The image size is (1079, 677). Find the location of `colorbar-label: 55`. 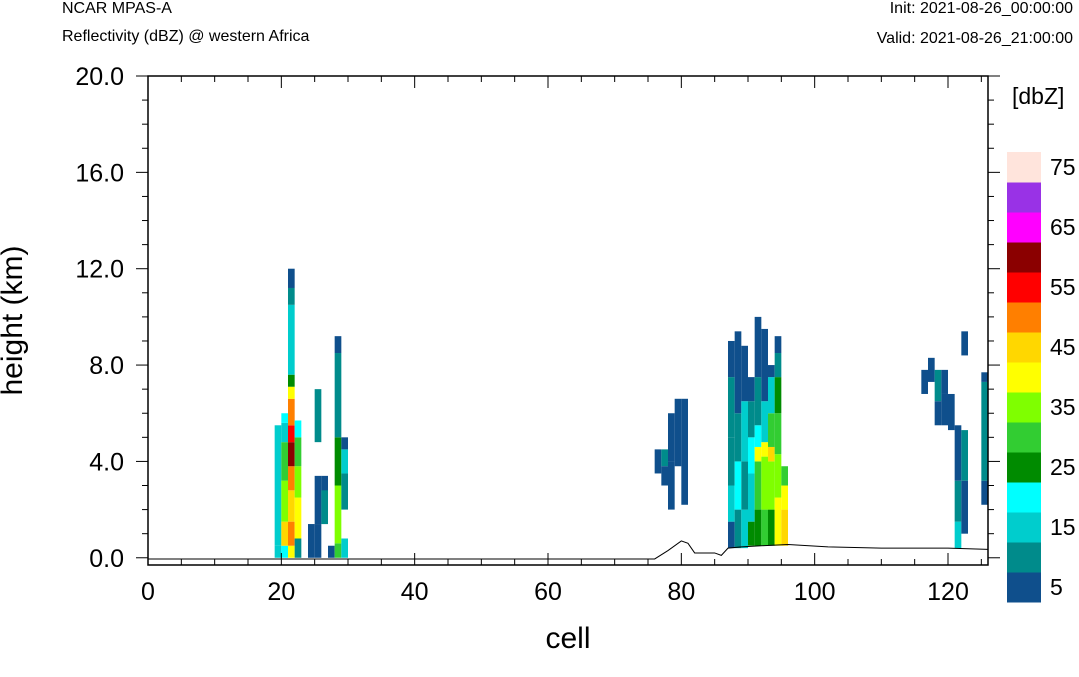

colorbar-label: 55 is located at coordinates (1063, 287).